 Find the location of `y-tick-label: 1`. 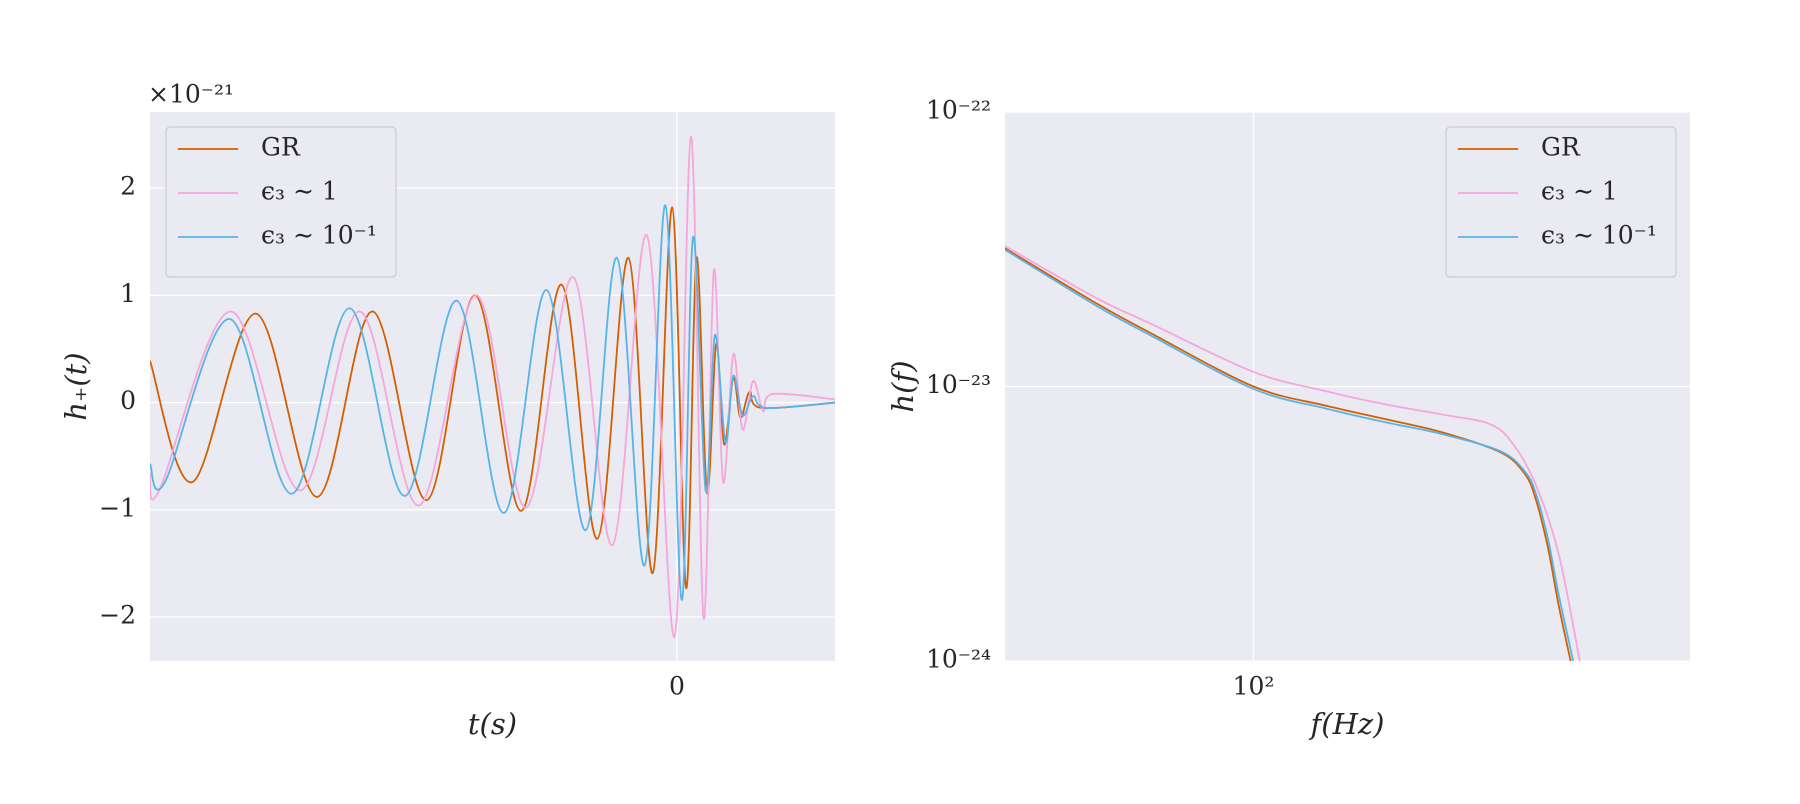

y-tick-label: 1 is located at coordinates (128, 293).